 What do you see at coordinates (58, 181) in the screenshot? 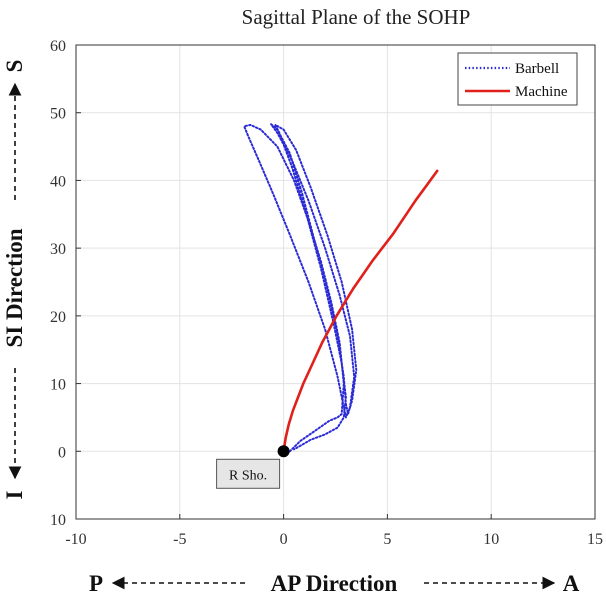
I see `y-tick-label: 40` at bounding box center [58, 181].